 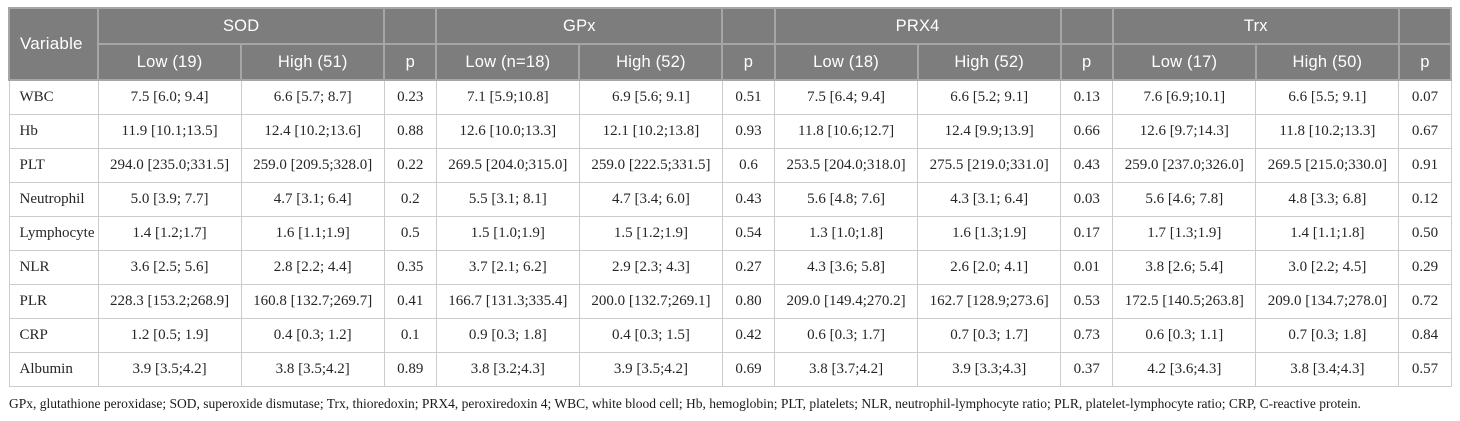 What do you see at coordinates (1425, 131) in the screenshot?
I see `table-cell: 0.67` at bounding box center [1425, 131].